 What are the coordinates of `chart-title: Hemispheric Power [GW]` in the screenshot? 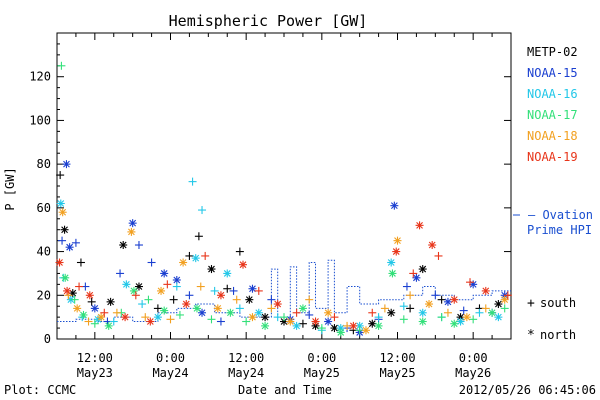 It's located at (268, 21).